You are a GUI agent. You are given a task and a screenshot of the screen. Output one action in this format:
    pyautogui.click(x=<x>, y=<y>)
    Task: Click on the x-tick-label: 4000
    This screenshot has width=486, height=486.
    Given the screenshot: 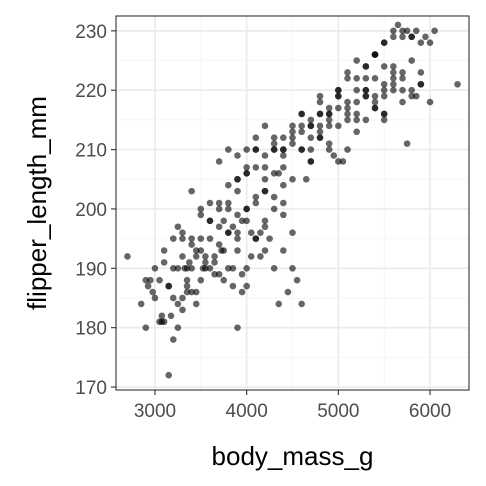 What is the action you would take?
    pyautogui.click(x=247, y=411)
    